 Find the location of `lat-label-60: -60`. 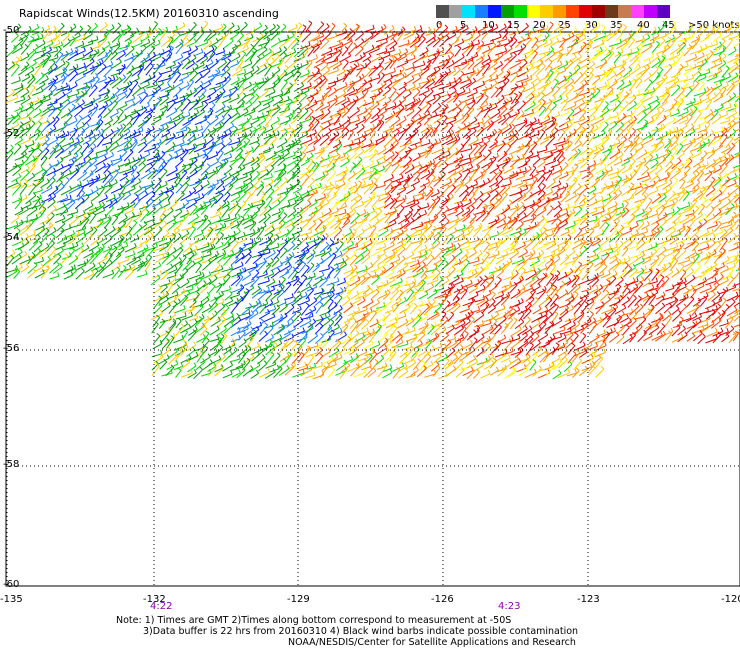

lat-label-60: -60 is located at coordinates (11, 584).